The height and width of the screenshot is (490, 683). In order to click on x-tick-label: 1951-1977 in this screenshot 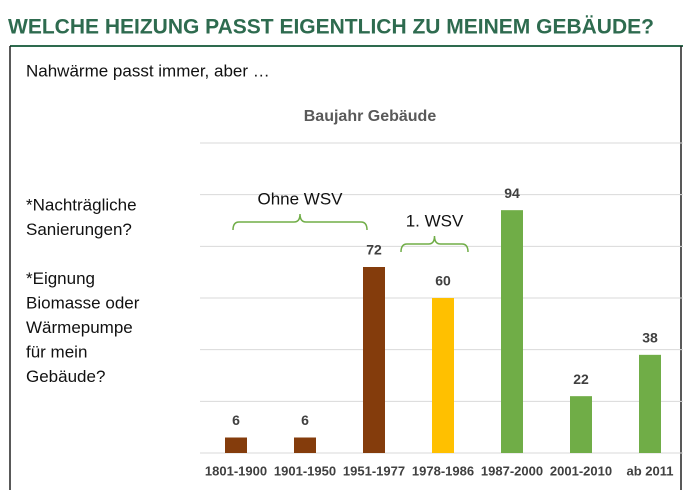, I will do `click(374, 470)`.